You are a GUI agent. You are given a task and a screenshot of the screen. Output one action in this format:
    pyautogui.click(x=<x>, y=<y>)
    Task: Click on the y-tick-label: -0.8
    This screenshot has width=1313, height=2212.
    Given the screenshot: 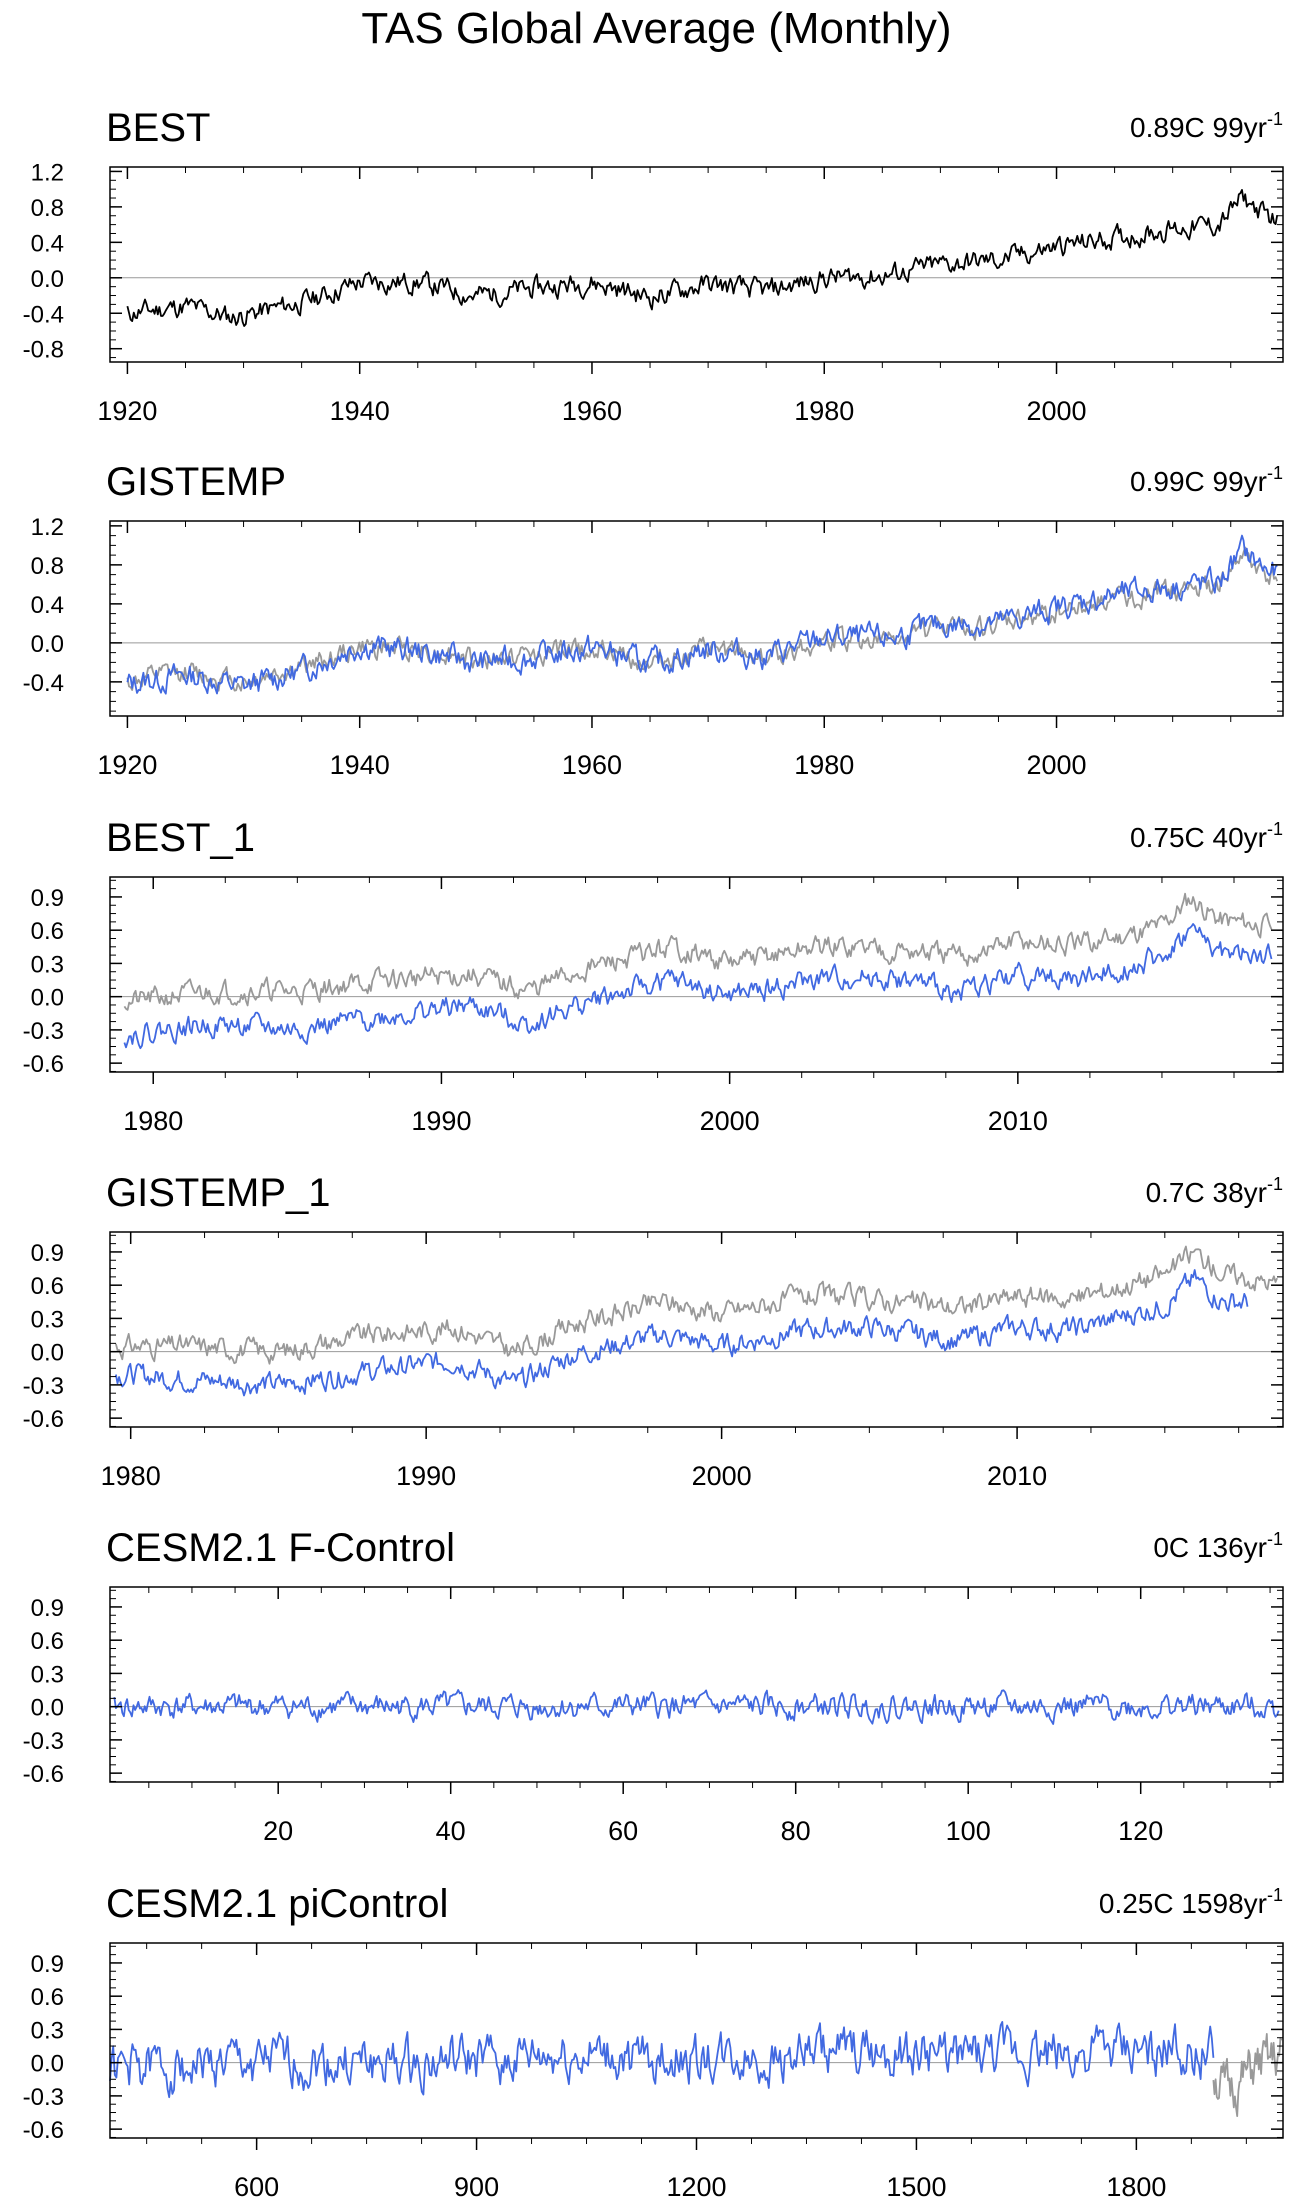 What is the action you would take?
    pyautogui.click(x=43, y=350)
    